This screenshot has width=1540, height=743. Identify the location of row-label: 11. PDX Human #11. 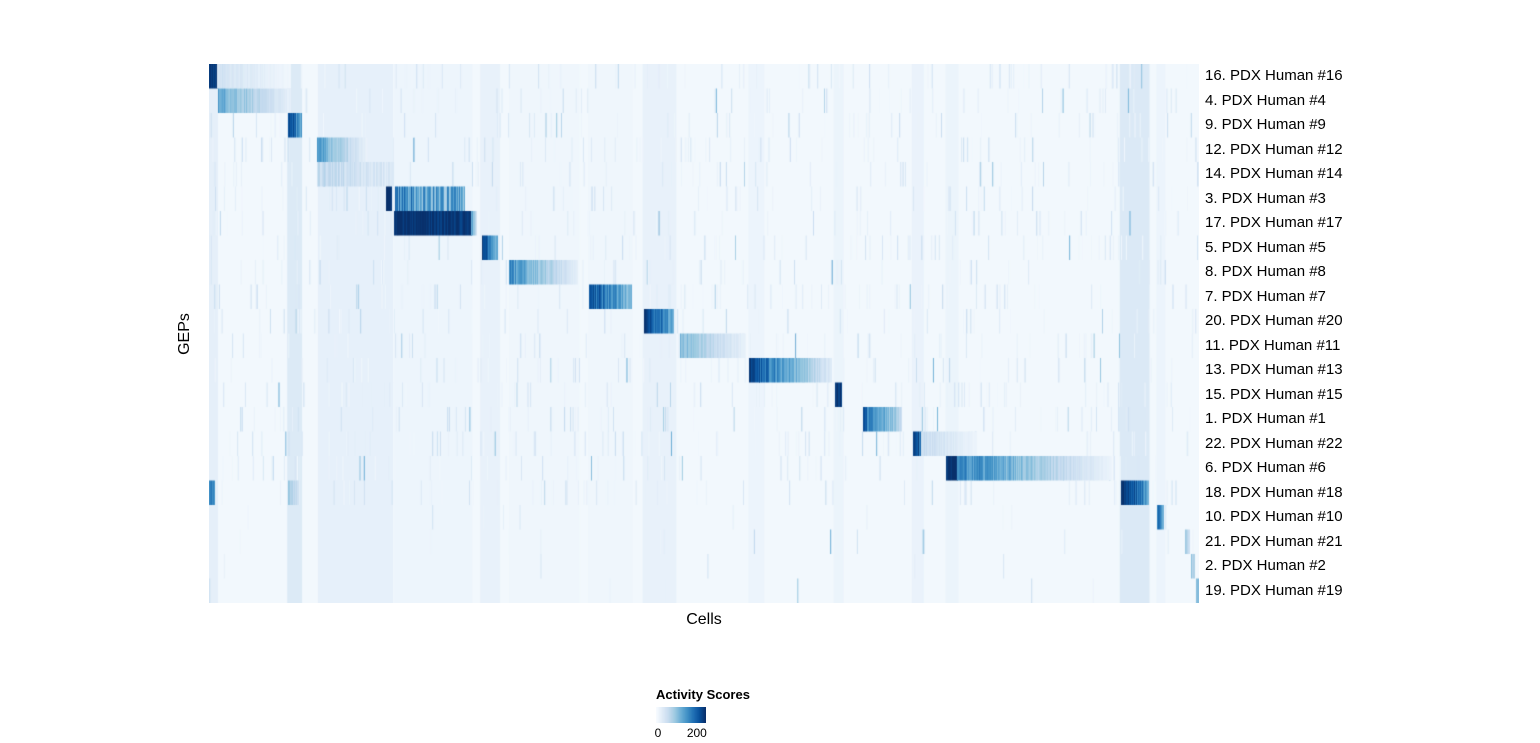
(1273, 345).